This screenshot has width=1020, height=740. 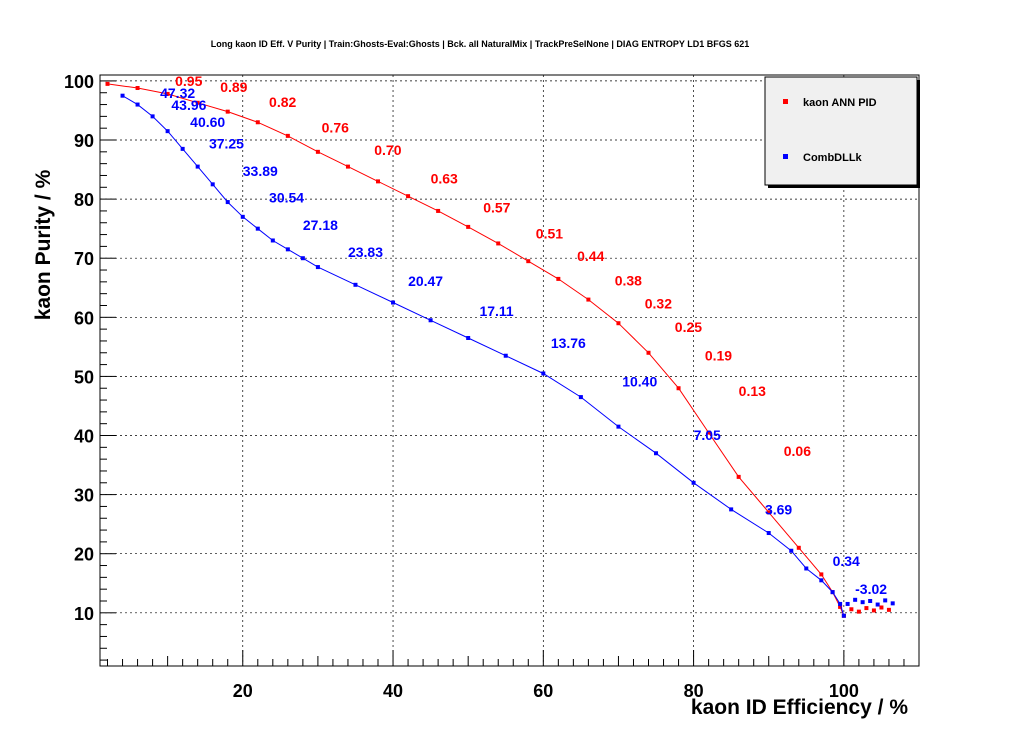 I want to click on cut-label-ann: 0.25, so click(x=688, y=327).